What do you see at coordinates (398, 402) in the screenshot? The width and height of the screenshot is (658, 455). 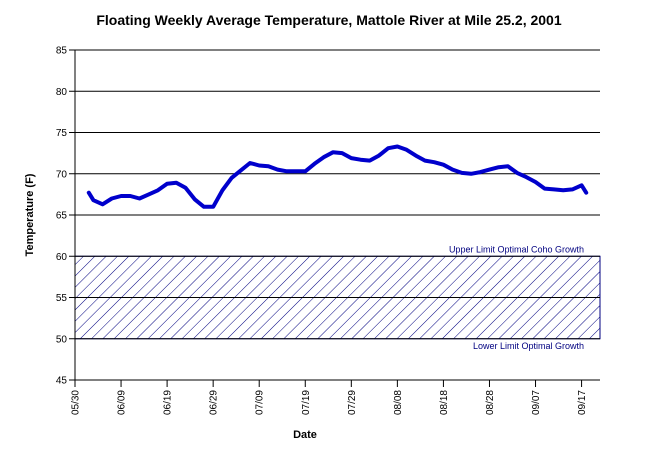 I see `x-tick-label: 08/08` at bounding box center [398, 402].